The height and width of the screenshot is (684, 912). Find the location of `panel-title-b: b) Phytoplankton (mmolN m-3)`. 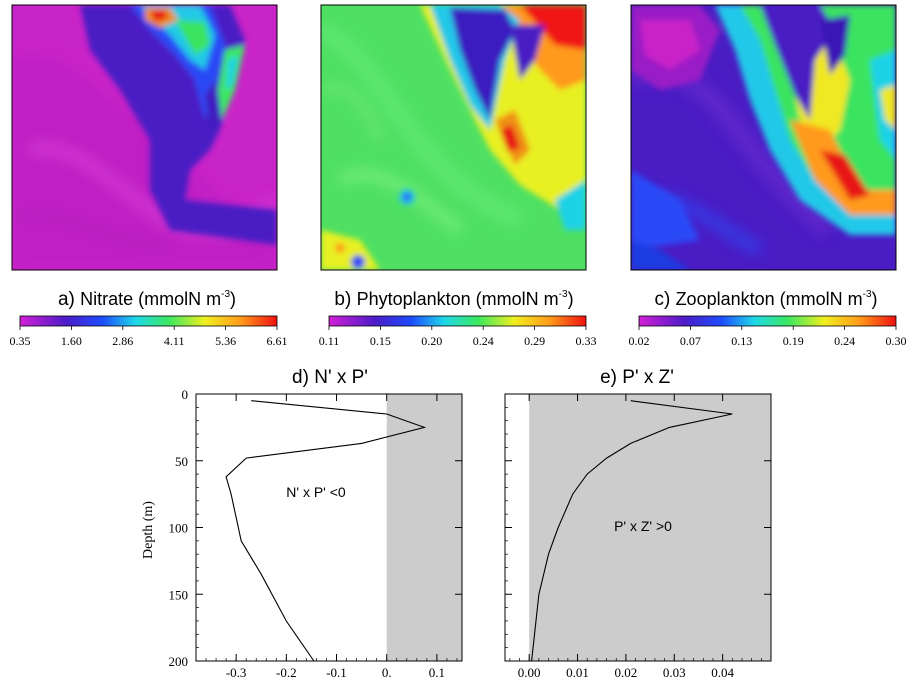

panel-title-b: b) Phytoplankton (mmolN m-3) is located at coordinates (453, 299).